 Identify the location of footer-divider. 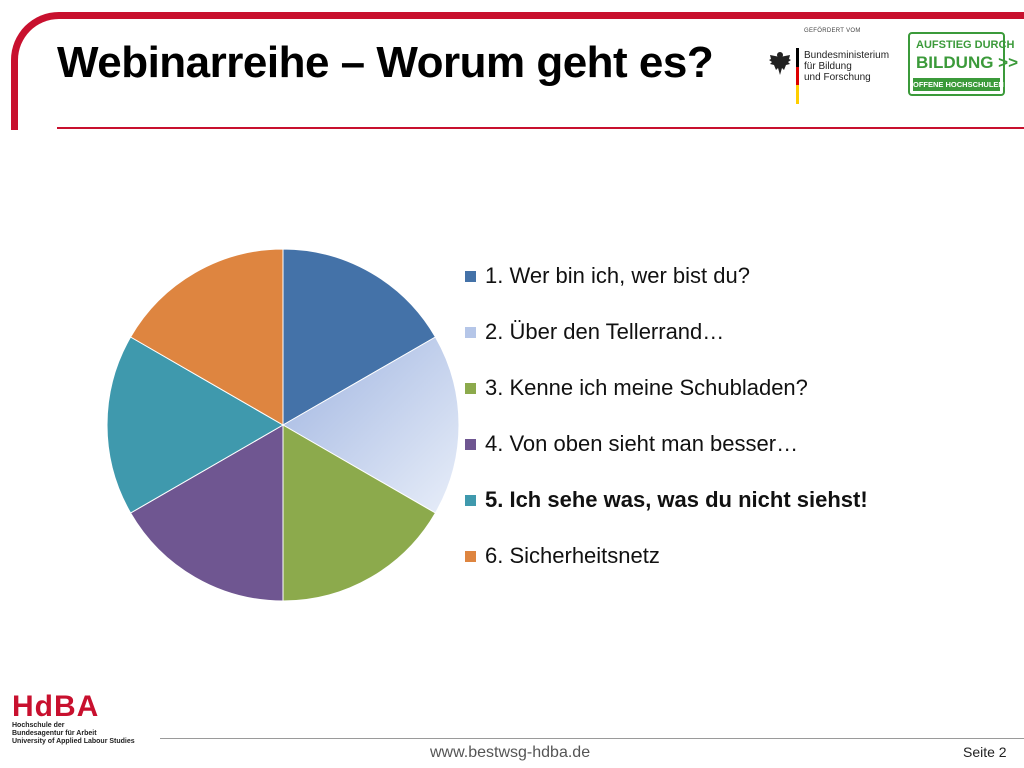
(592, 738).